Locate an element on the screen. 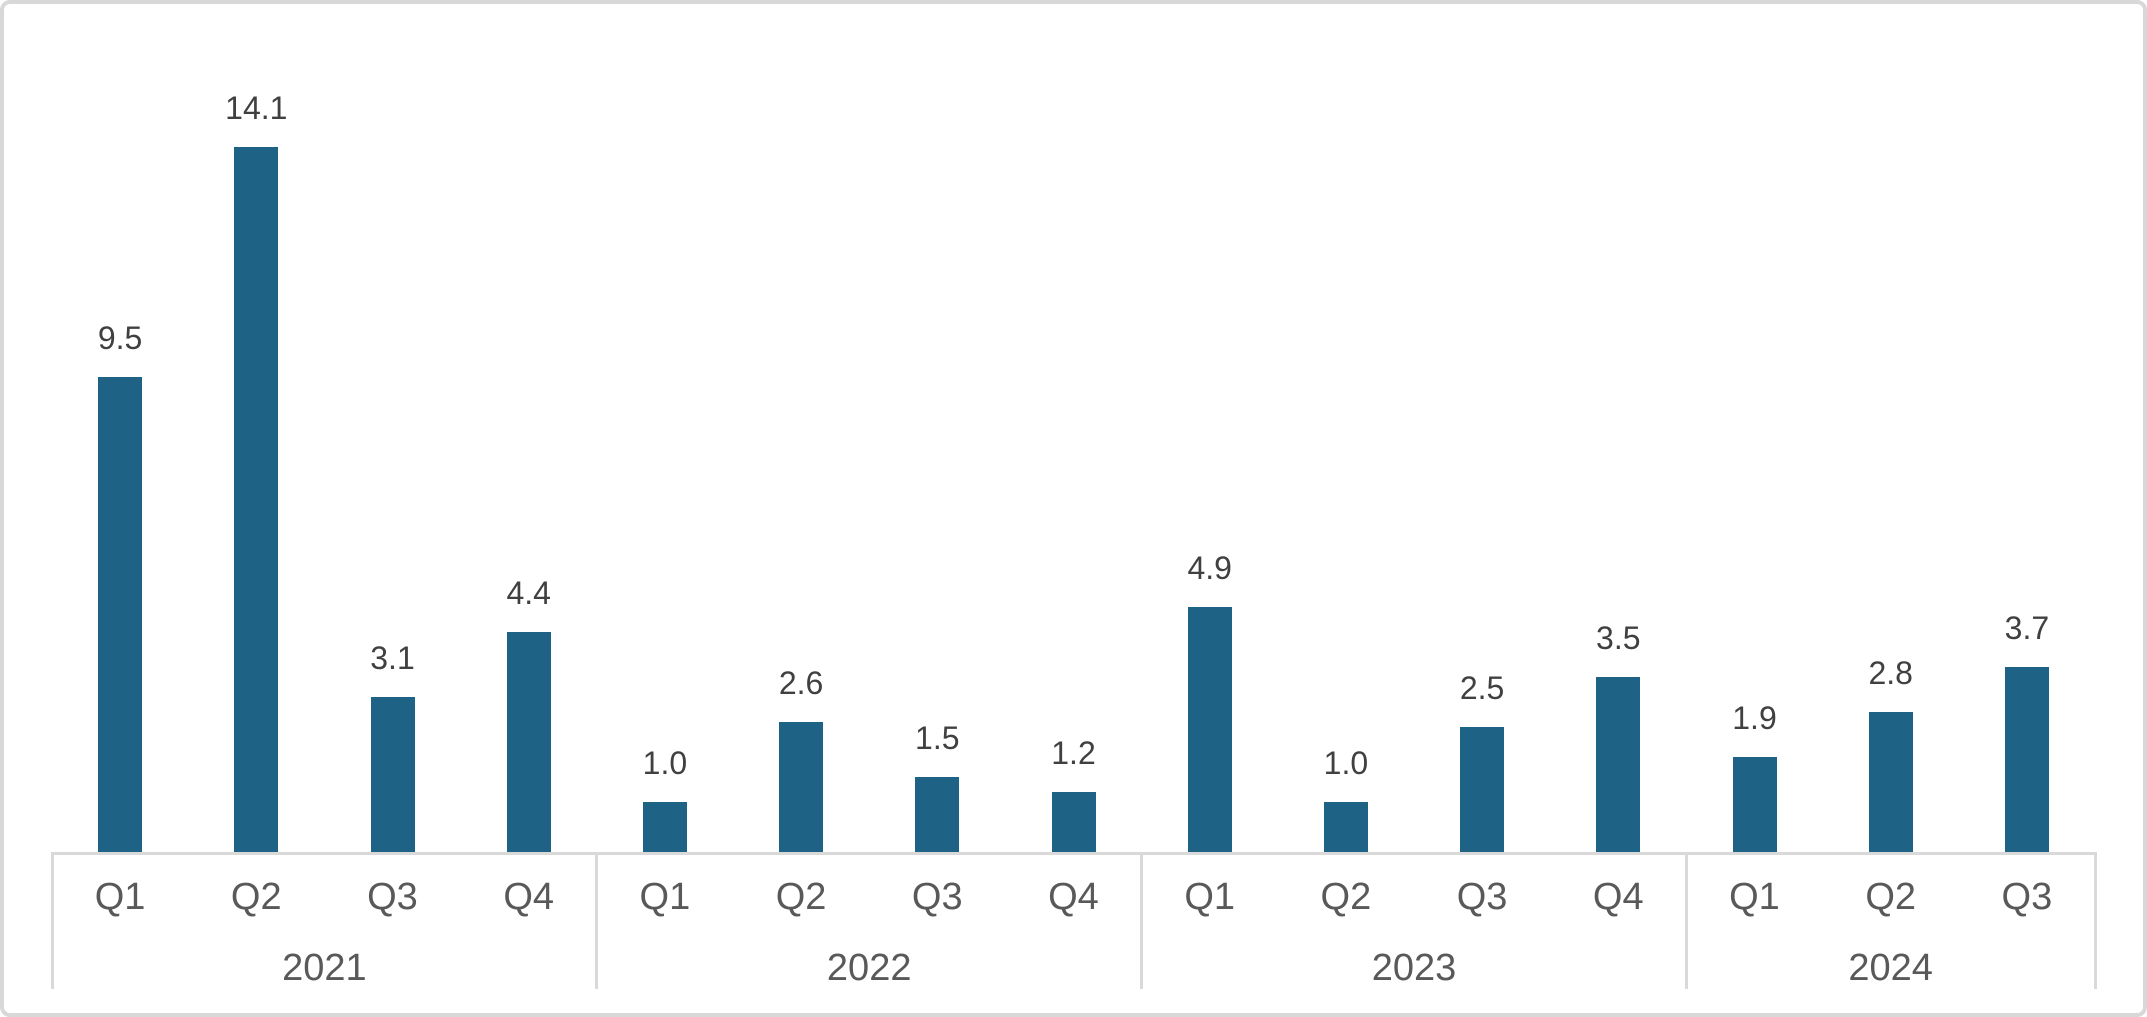  year-label: 2022 is located at coordinates (869, 968).